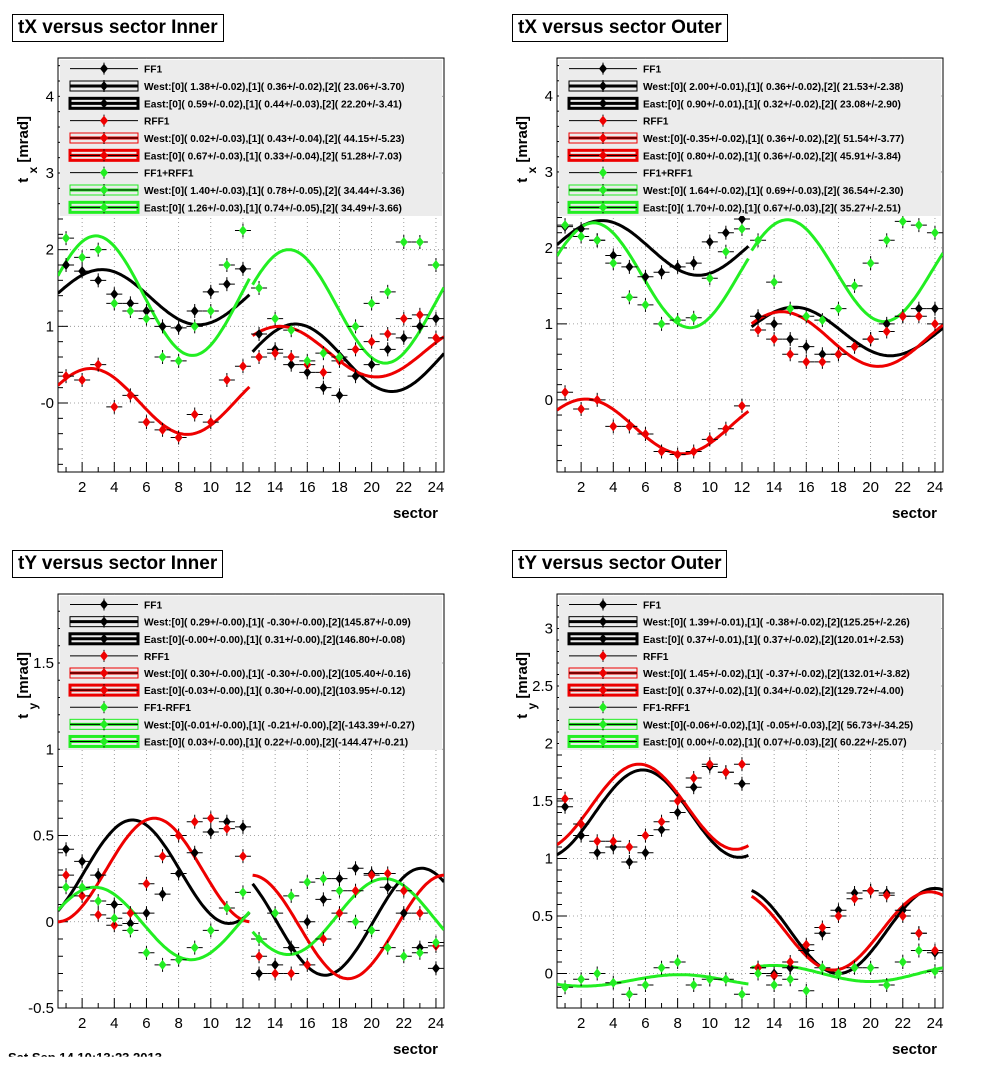  I want to click on x-tick-label: 6, so click(146, 487).